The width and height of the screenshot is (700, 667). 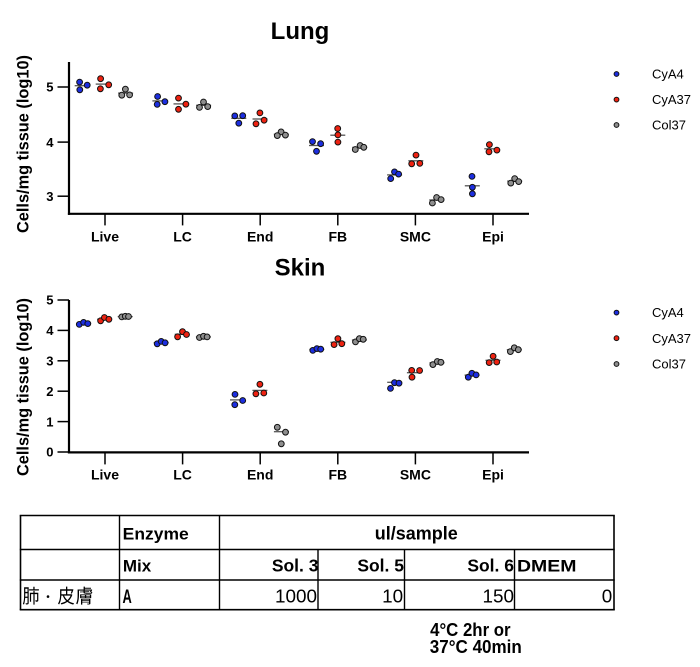 I want to click on svg-text: Sol. 5, so click(x=380, y=566).